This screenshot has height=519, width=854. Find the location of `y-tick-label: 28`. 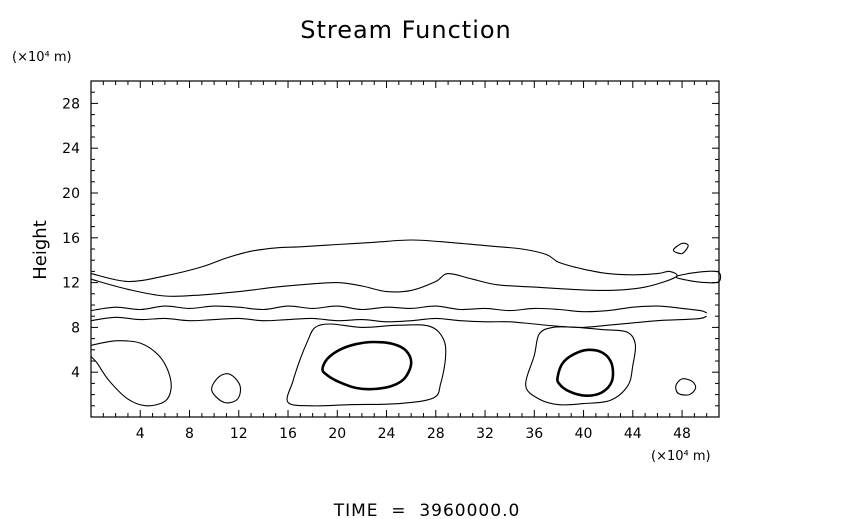

y-tick-label: 28 is located at coordinates (71, 104).